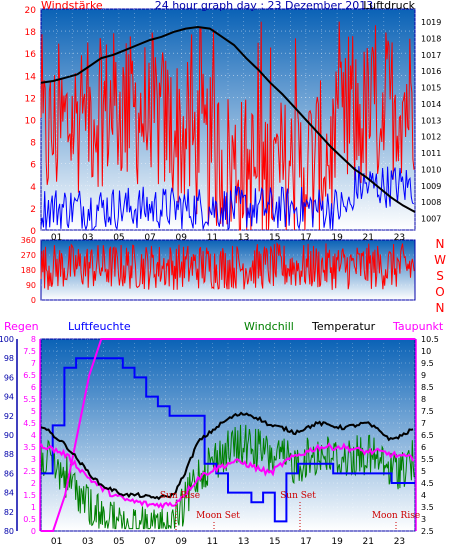 The image size is (470, 555). I want to click on tick-label-humidity: 94, so click(9, 397).